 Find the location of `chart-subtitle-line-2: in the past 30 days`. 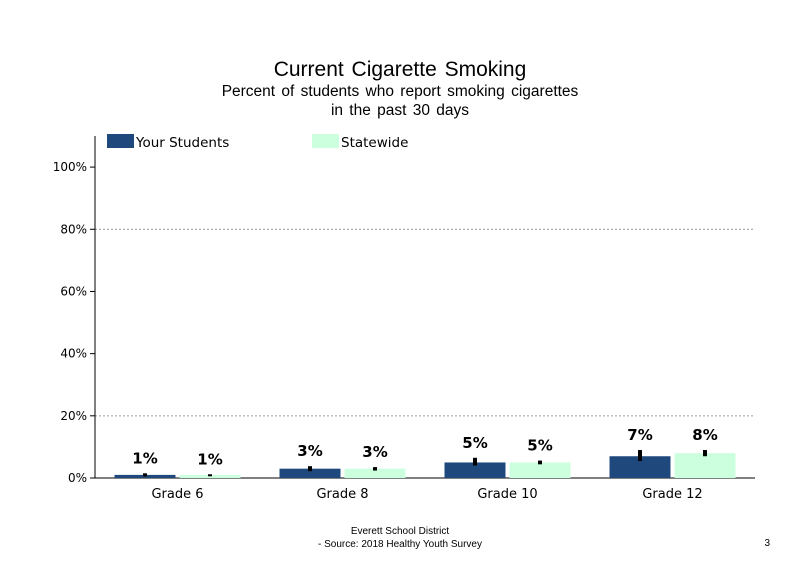

chart-subtitle-line-2: in the past 30 days is located at coordinates (400, 110).